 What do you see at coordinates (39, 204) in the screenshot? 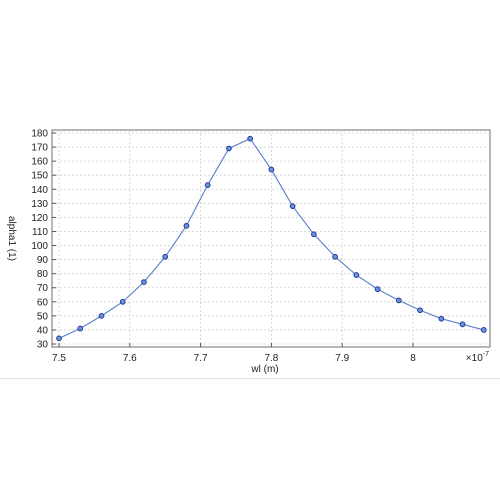
I see `y-tick-label: 130` at bounding box center [39, 204].